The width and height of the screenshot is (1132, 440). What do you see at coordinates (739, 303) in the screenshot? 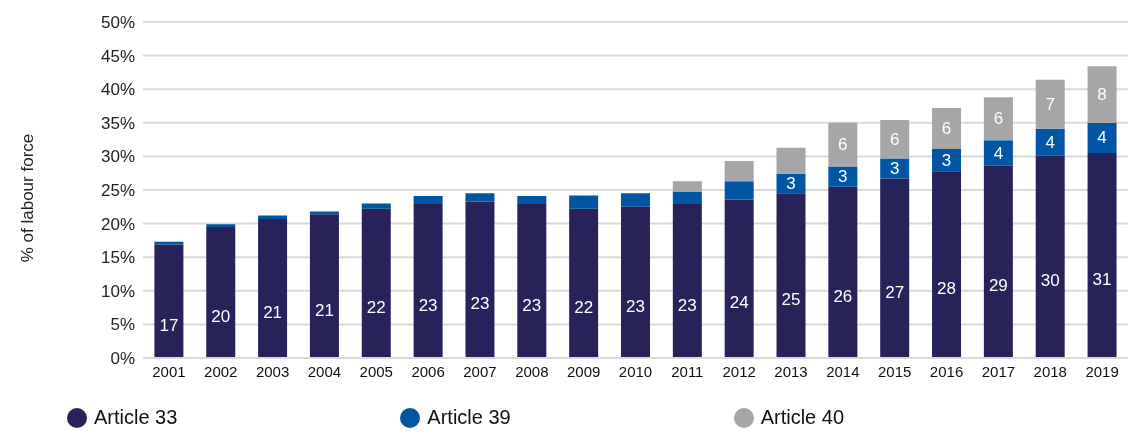
I see `data-label: 24` at bounding box center [739, 303].